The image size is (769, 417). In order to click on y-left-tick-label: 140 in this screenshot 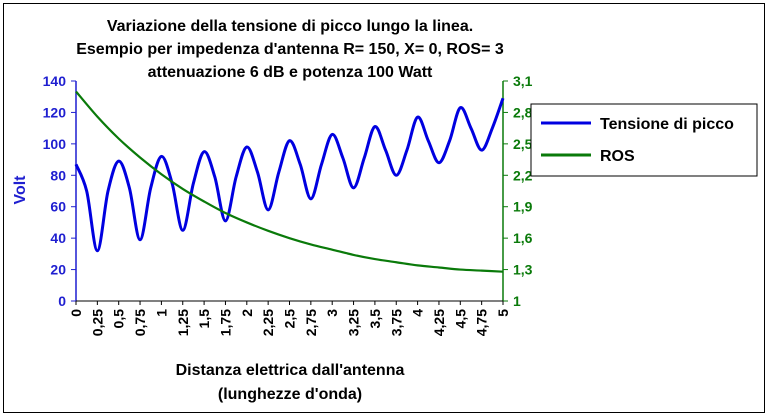, I will do `click(55, 81)`.